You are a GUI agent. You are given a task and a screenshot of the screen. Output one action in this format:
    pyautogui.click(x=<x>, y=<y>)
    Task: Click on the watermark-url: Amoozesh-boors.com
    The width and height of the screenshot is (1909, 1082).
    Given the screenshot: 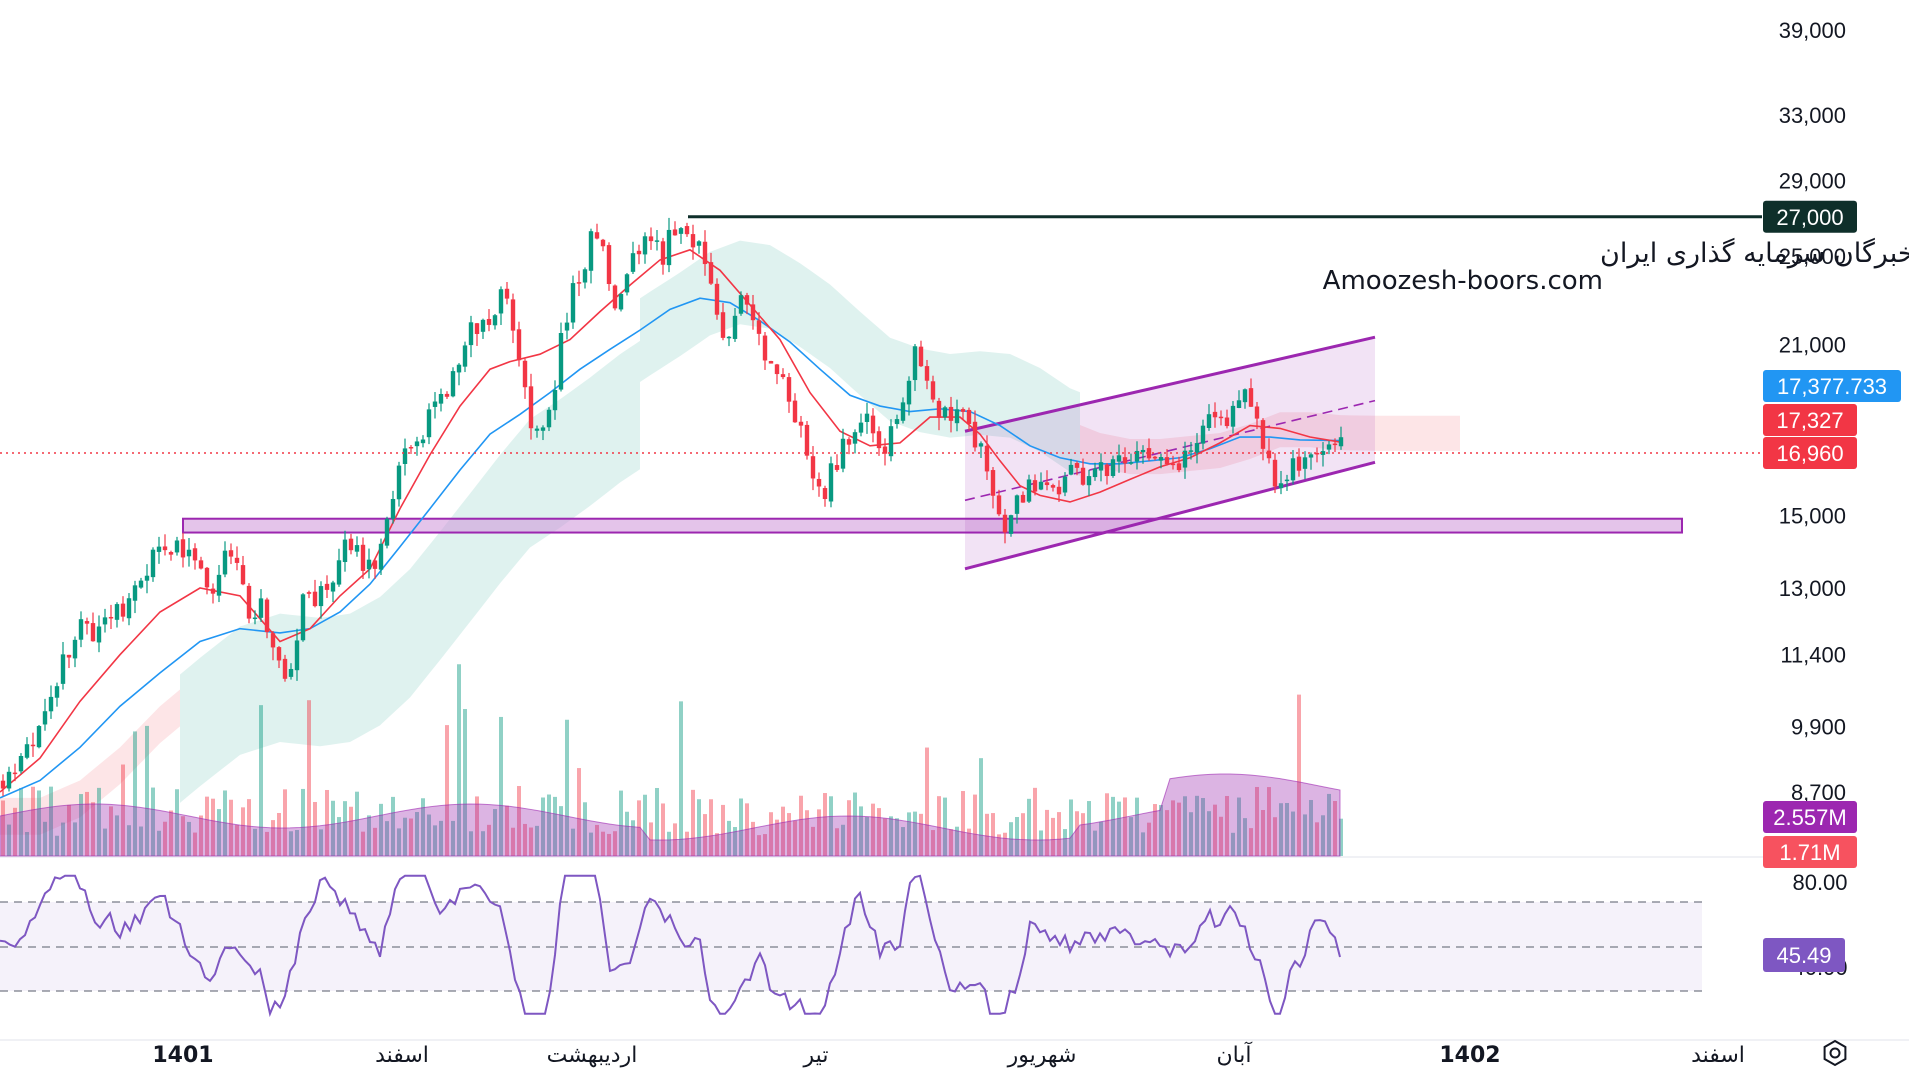 What is the action you would take?
    pyautogui.click(x=1463, y=281)
    